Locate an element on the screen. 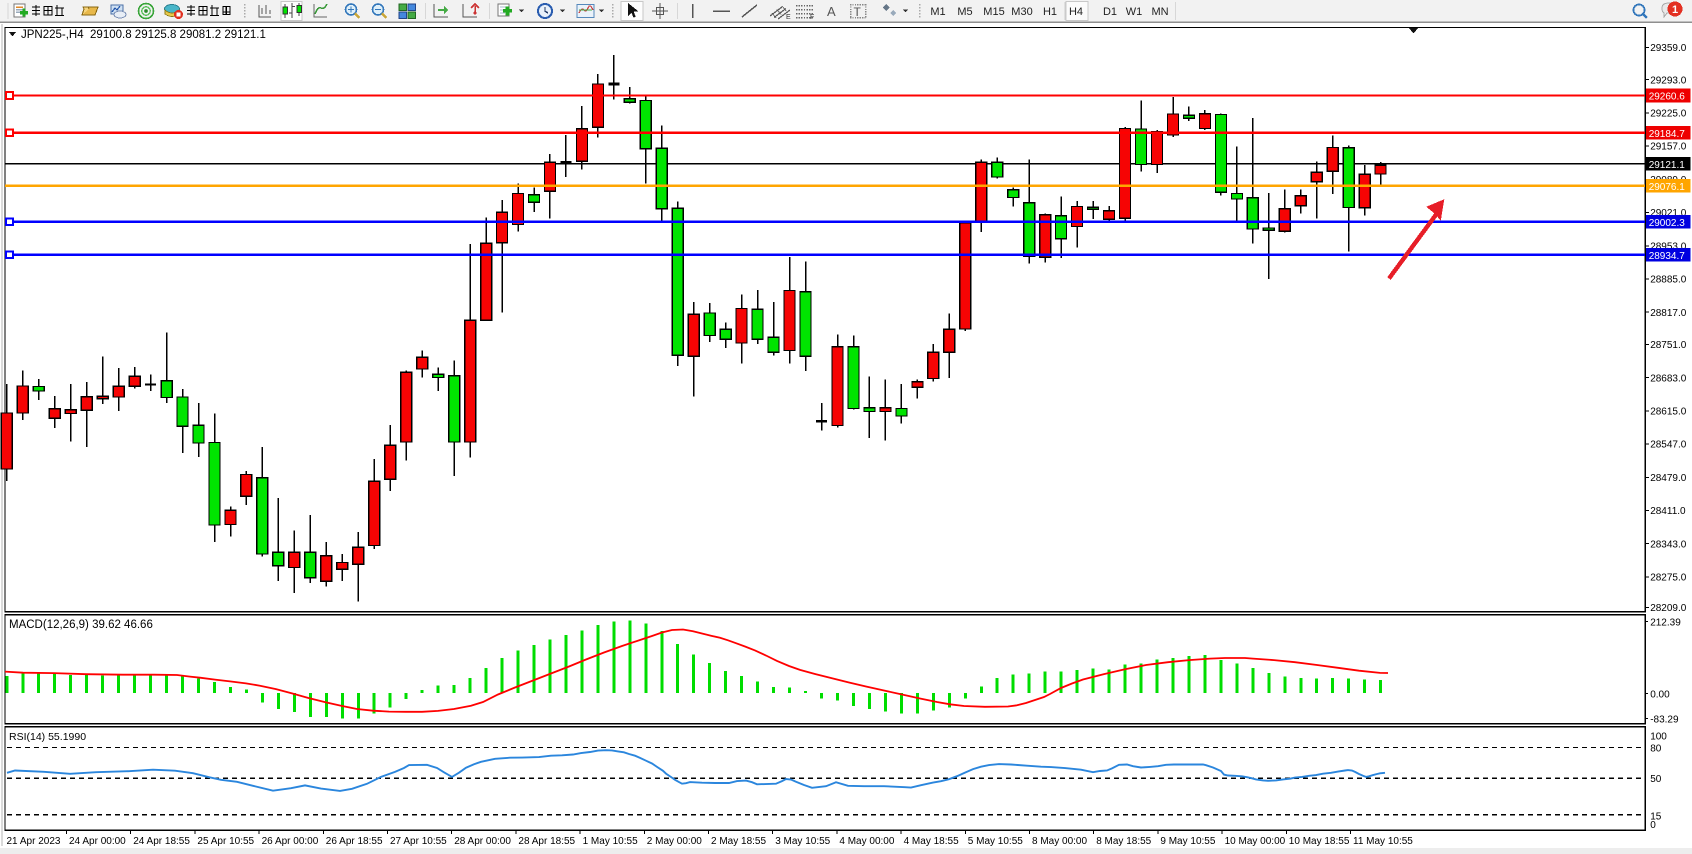 The width and height of the screenshot is (1692, 854). svg-text: 0 is located at coordinates (1653, 825).